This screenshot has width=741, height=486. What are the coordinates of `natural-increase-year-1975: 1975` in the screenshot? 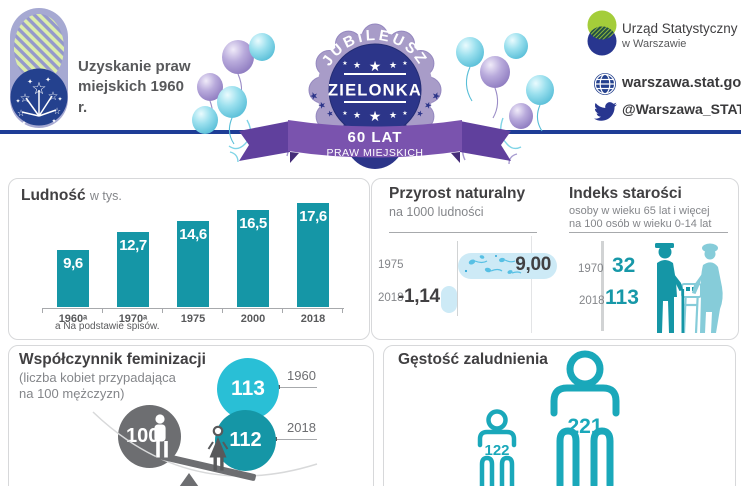 It's located at (391, 265).